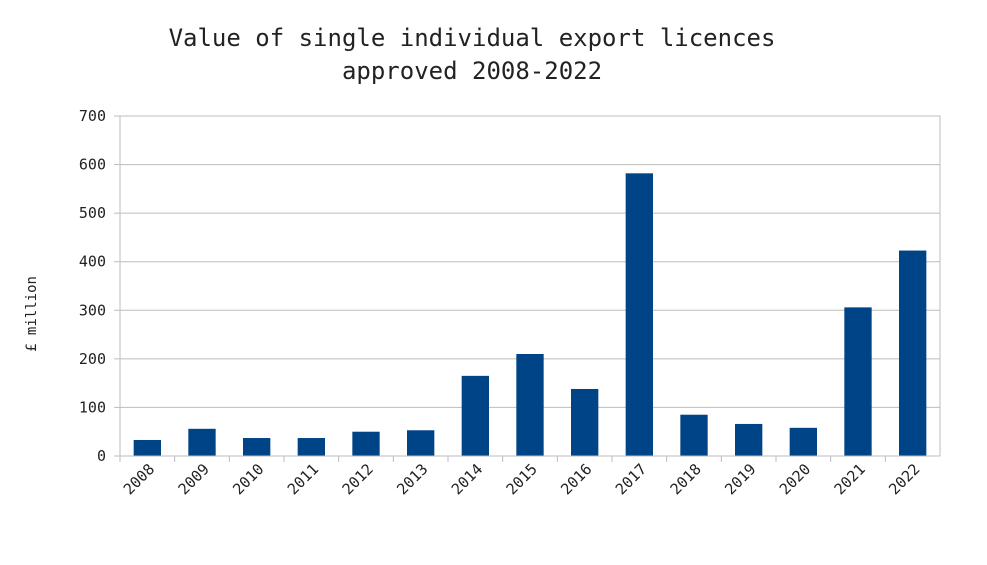  What do you see at coordinates (913, 353) in the screenshot?
I see `bar-2022` at bounding box center [913, 353].